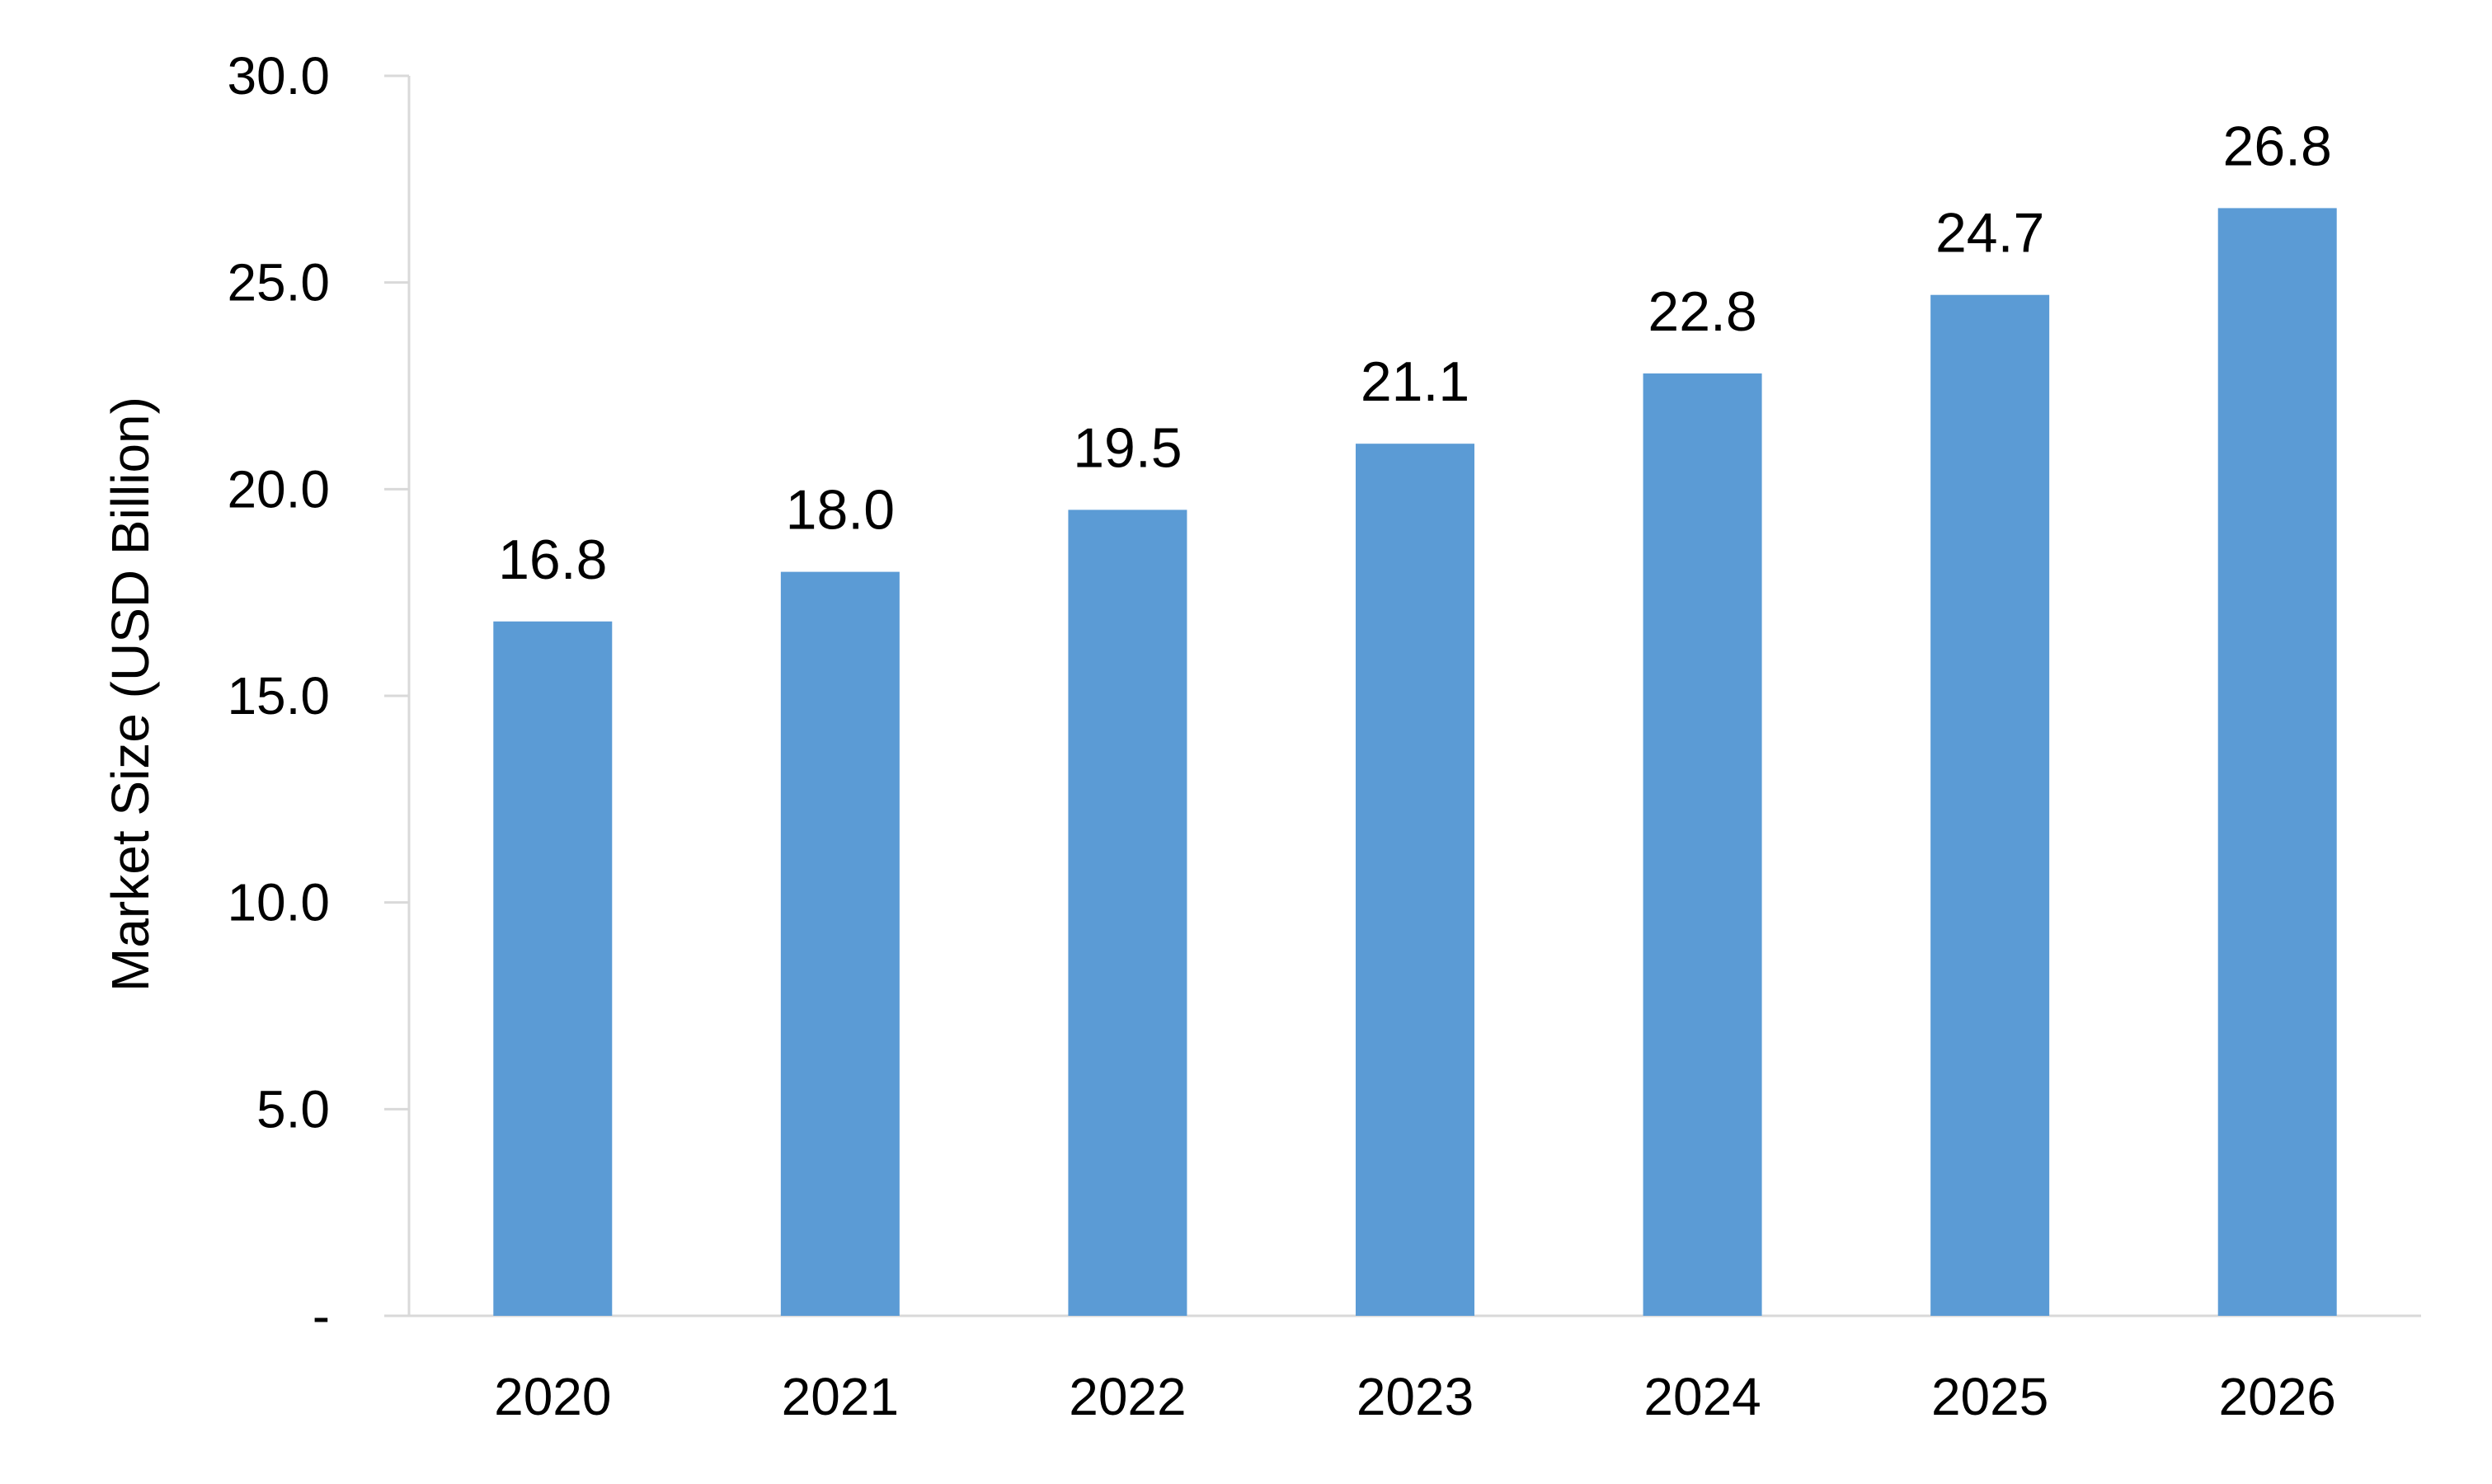 This screenshot has width=2492, height=1484. I want to click on x-tick-label: 2024, so click(1702, 1396).